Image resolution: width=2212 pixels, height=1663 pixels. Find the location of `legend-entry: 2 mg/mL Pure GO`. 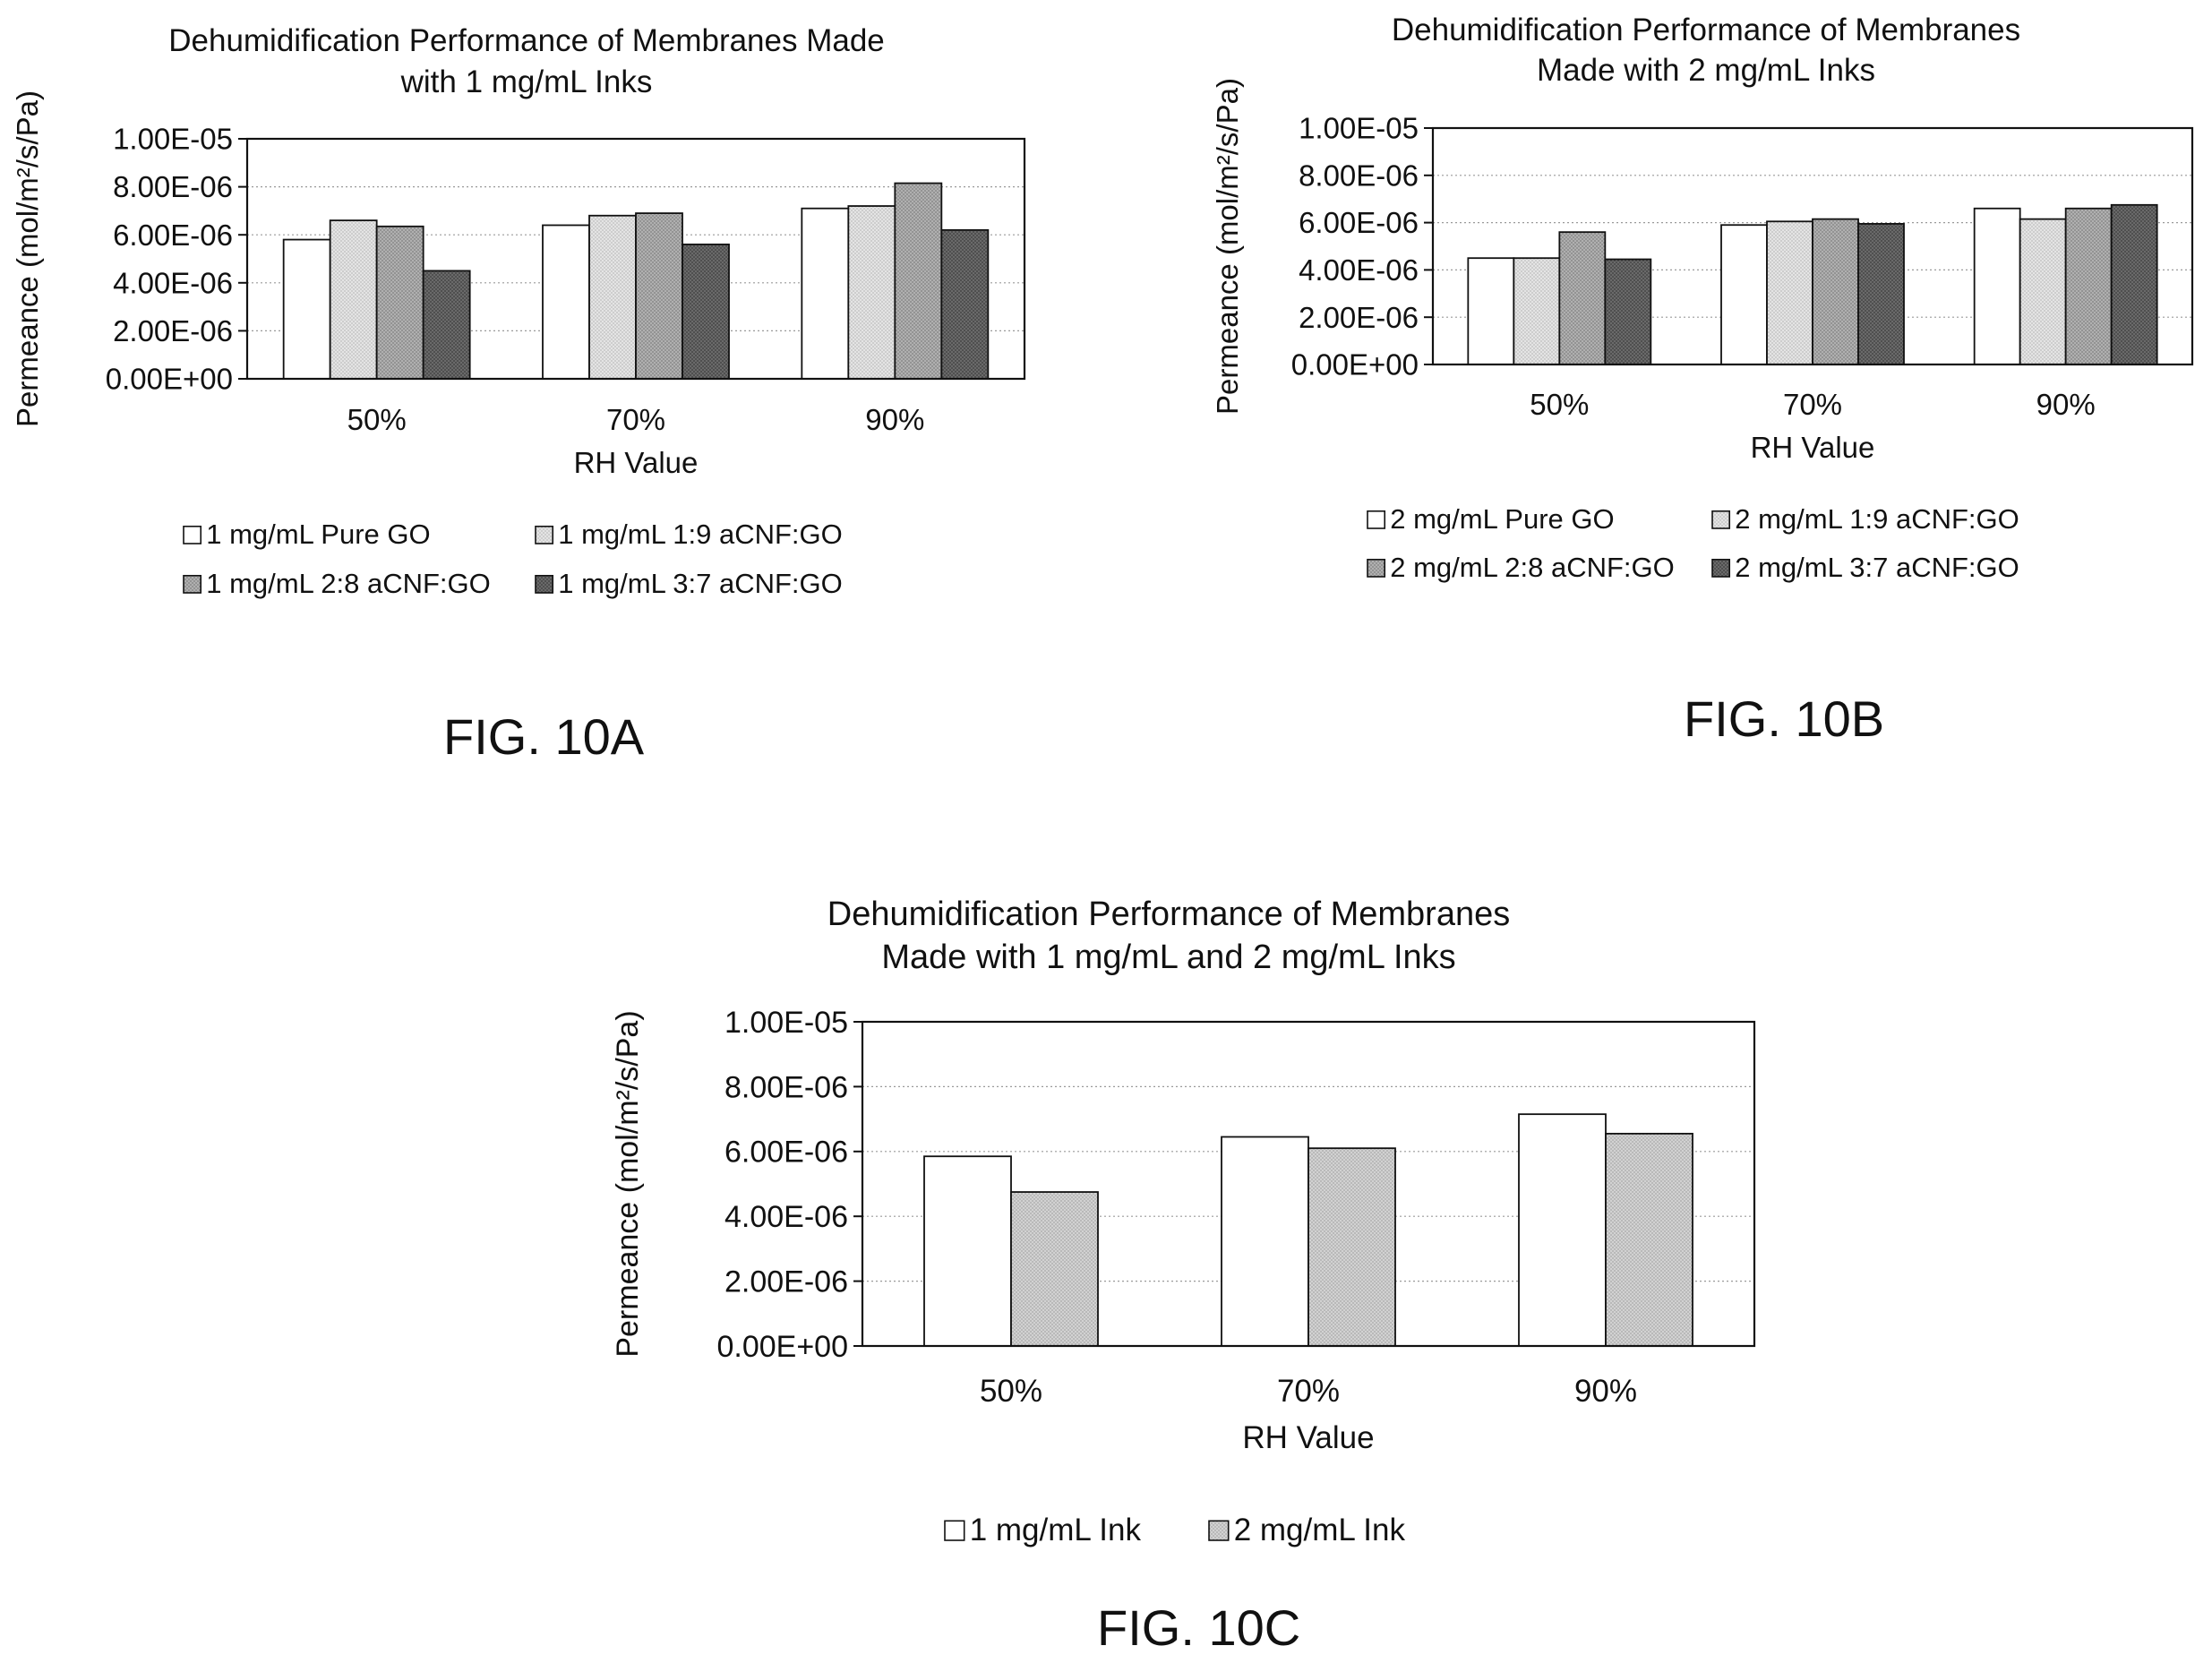

legend-entry: 2 mg/mL Pure GO is located at coordinates (1502, 519).